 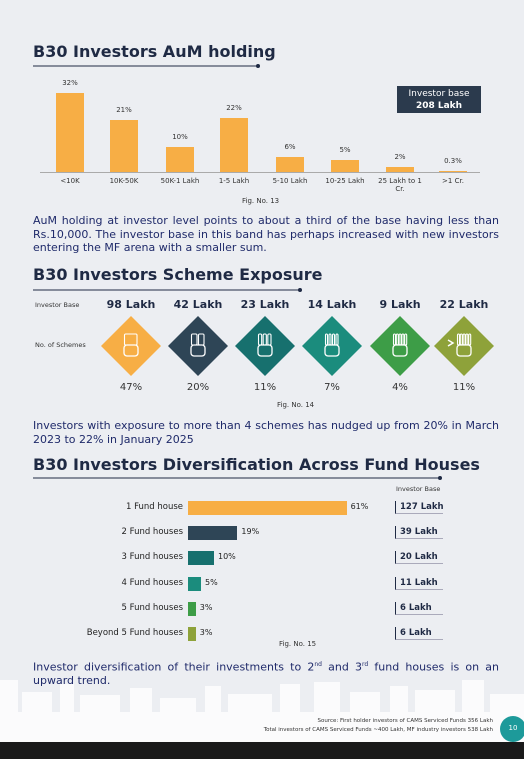 I want to click on paragraph-text: nd, so click(x=318, y=664).